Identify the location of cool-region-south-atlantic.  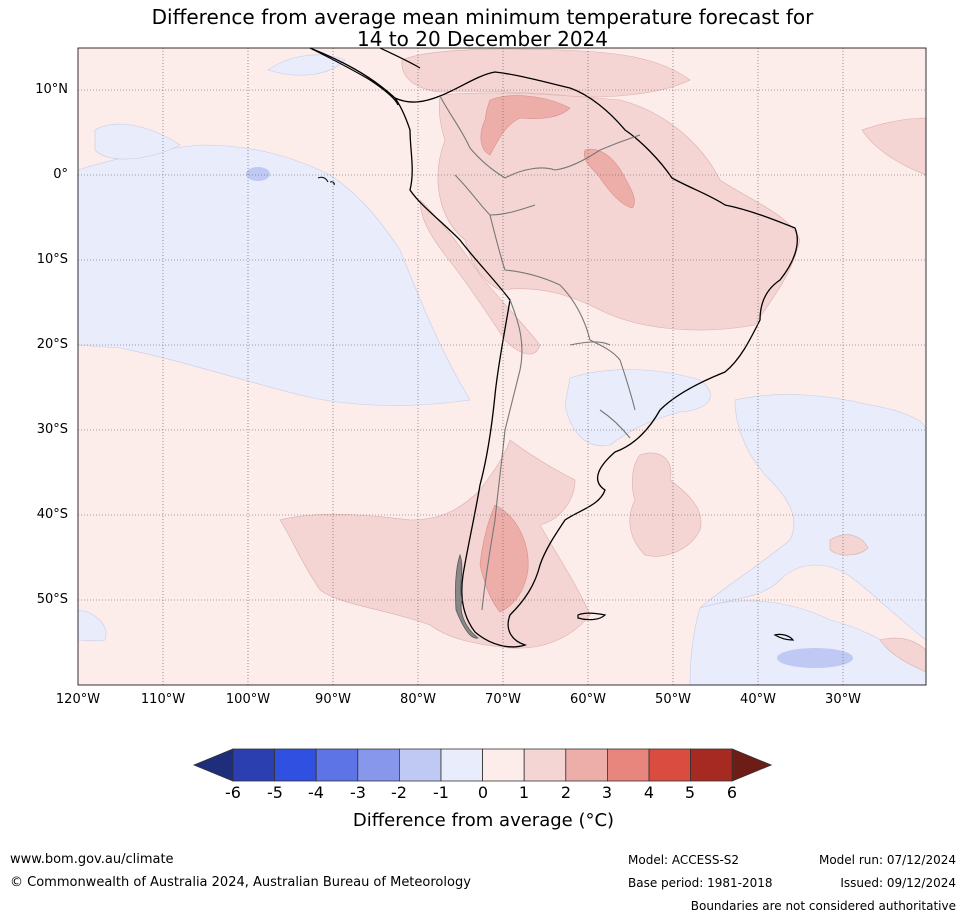
(813, 517).